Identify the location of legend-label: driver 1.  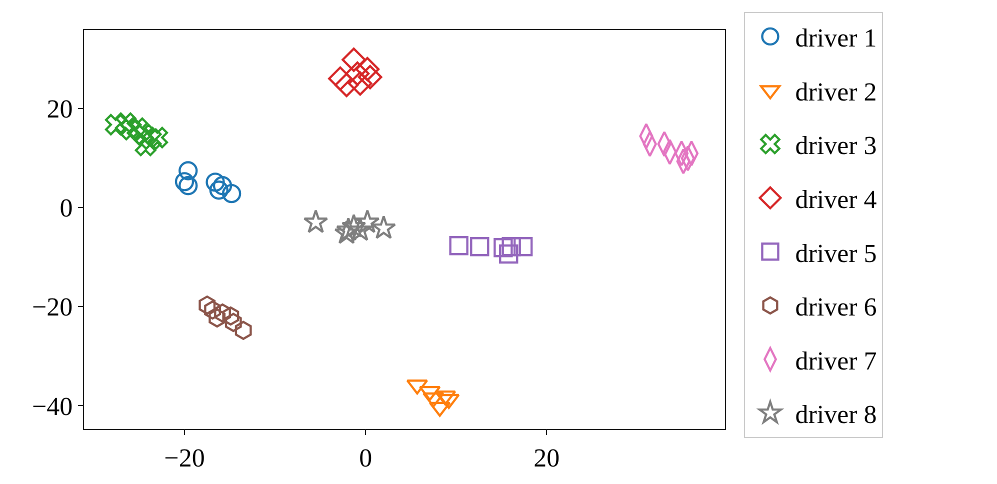
(836, 38).